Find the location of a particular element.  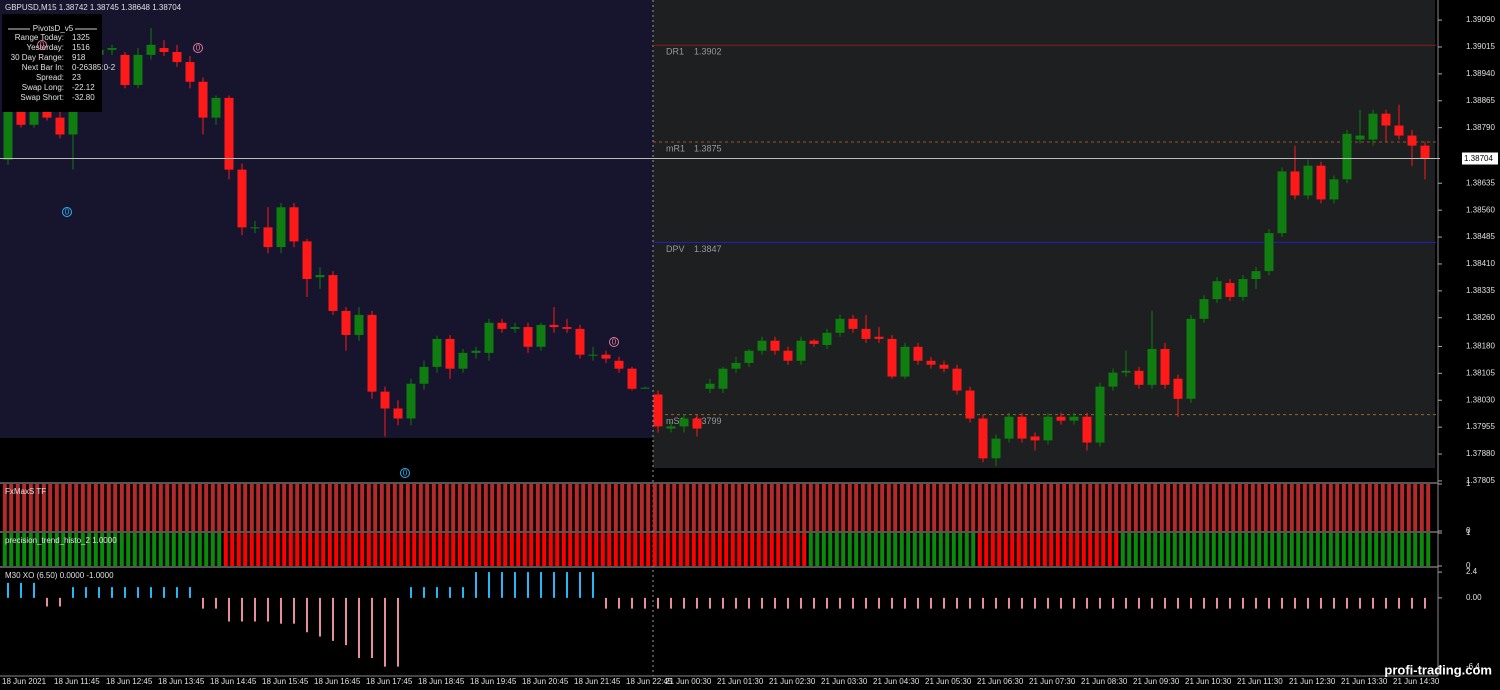

x-tick-label: 18 Jun 2021 is located at coordinates (24, 681).